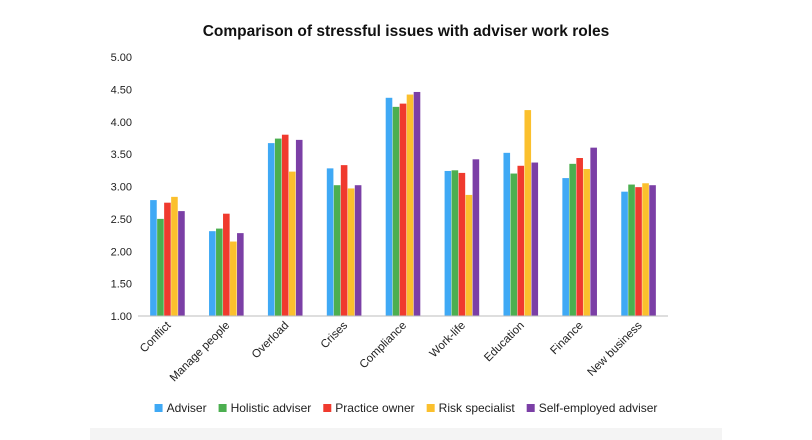  I want to click on y-tick-label: 4.00, so click(121, 123).